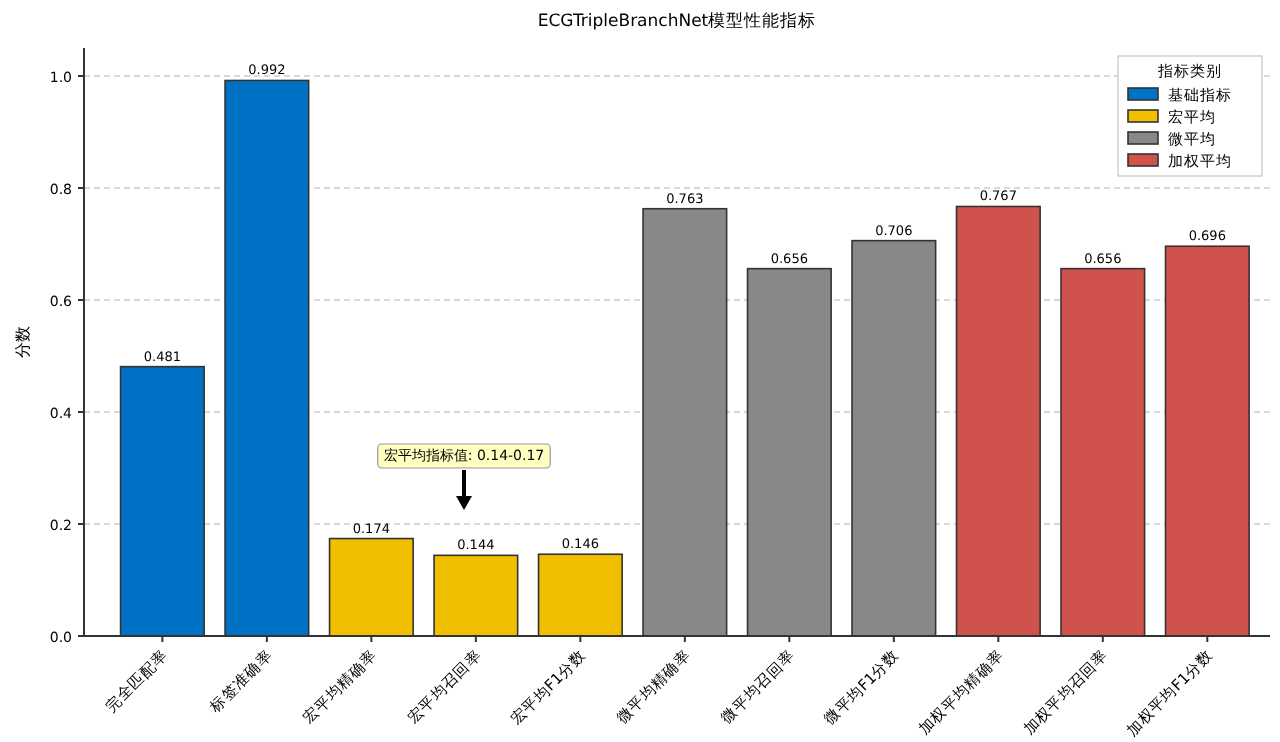  Describe the element at coordinates (23, 342) in the screenshot. I see `y-axis-title: 分数` at that location.